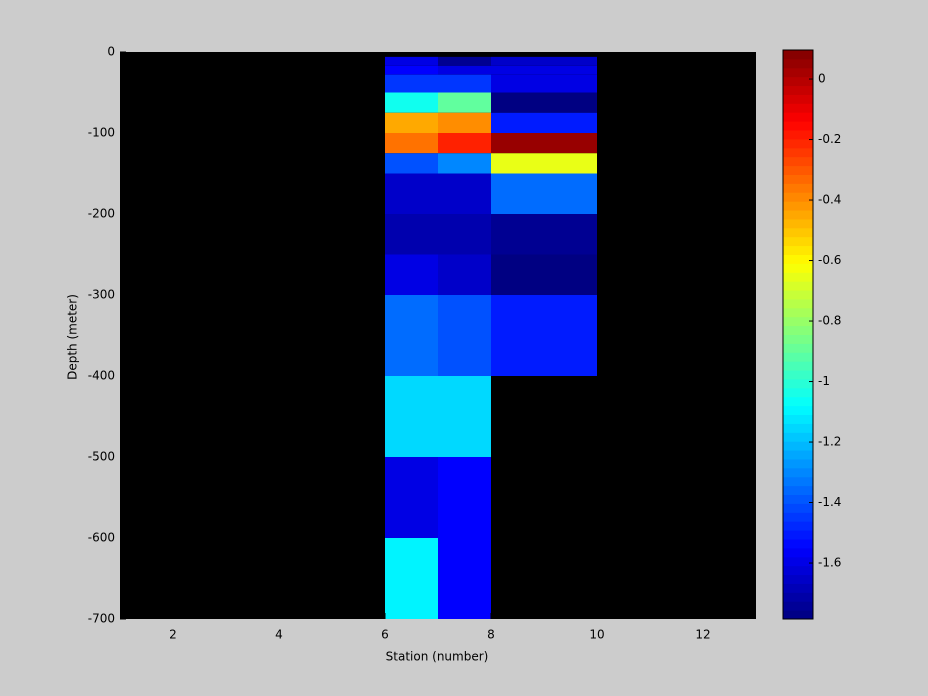  Describe the element at coordinates (279, 635) in the screenshot. I see `x-tick-label: 4` at that location.